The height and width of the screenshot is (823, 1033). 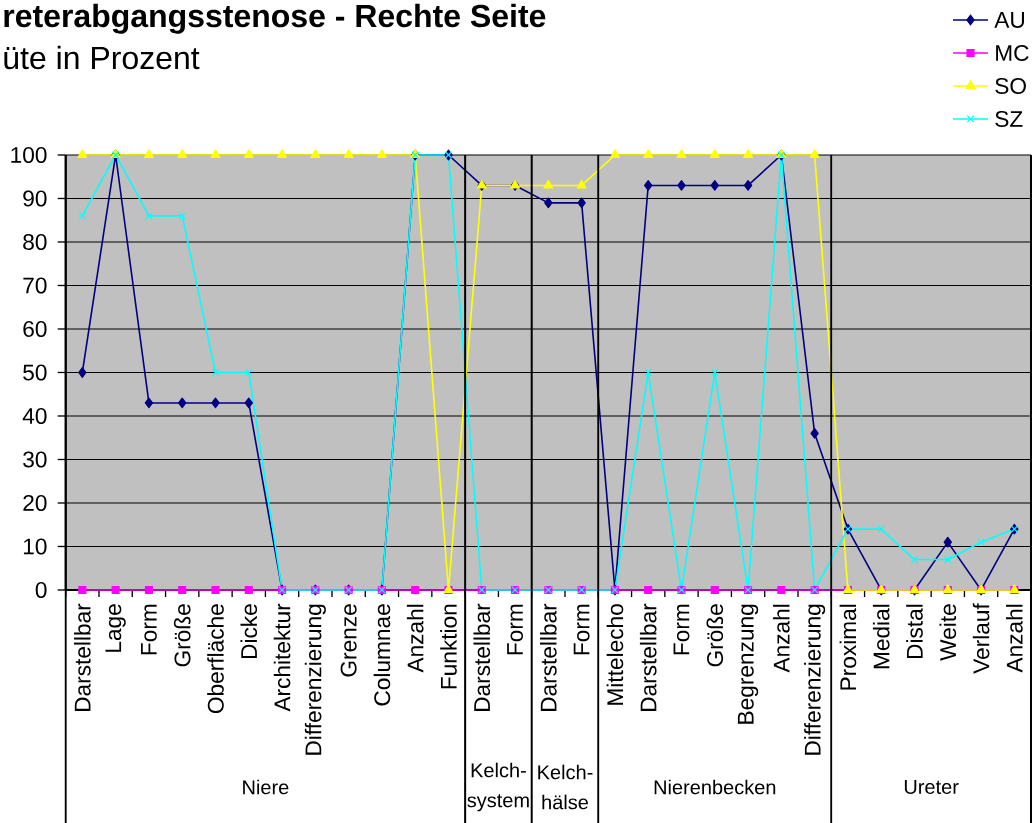 I want to click on x-tick-label: Proximal, so click(x=848, y=647).